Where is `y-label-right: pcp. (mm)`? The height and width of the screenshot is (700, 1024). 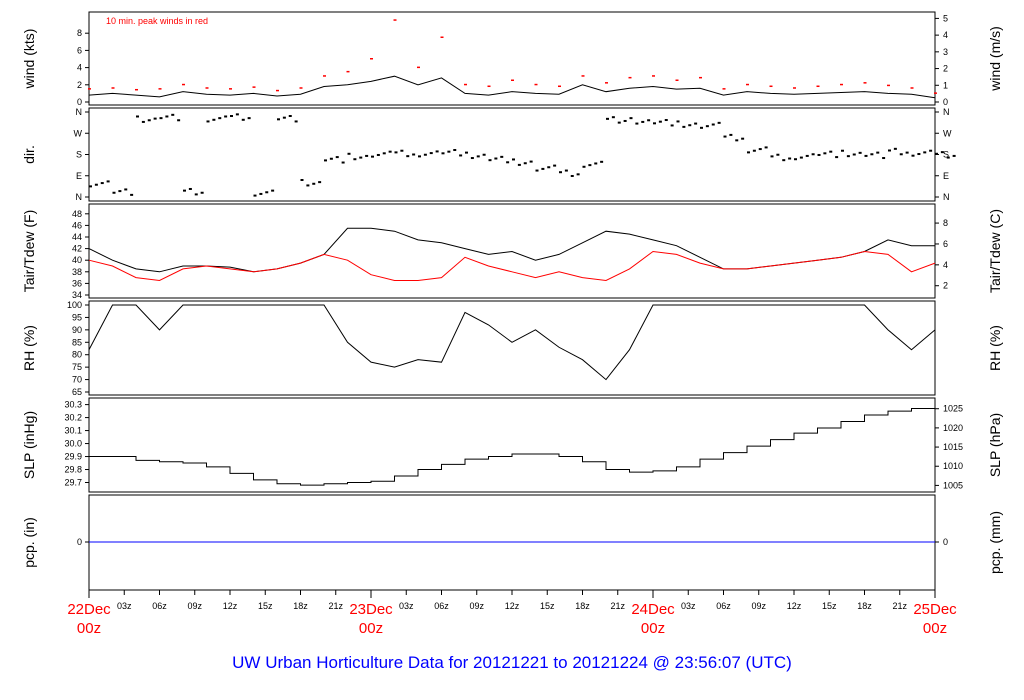
y-label-right: pcp. (mm) is located at coordinates (995, 542).